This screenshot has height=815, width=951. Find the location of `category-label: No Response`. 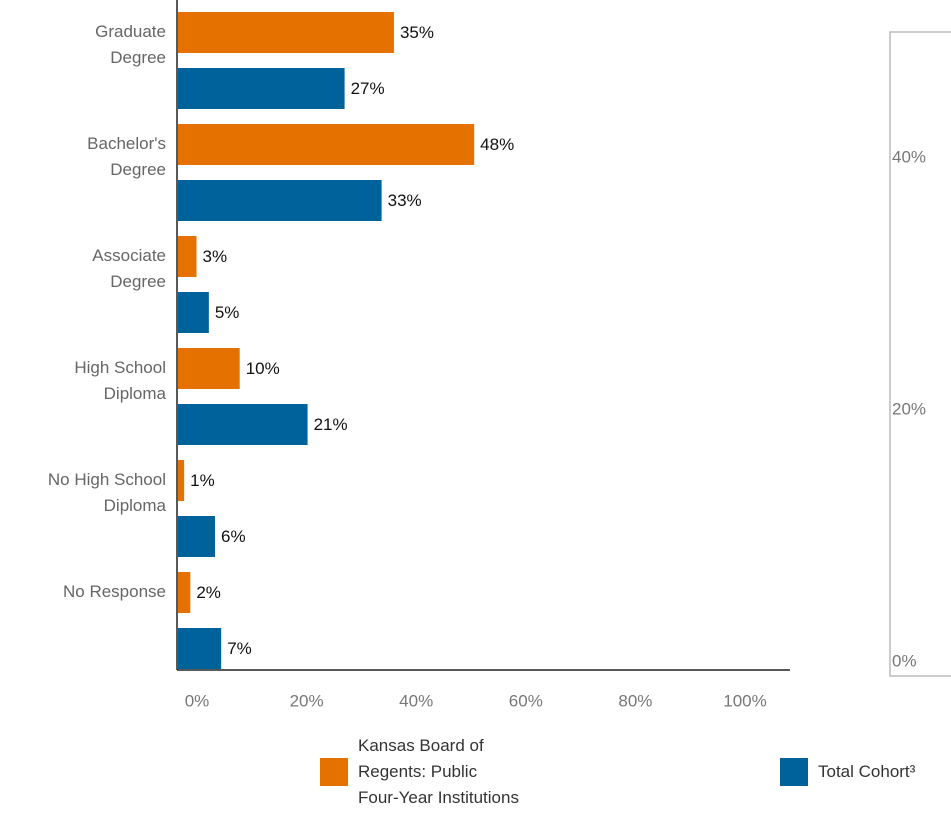

category-label: No Response is located at coordinates (114, 591).